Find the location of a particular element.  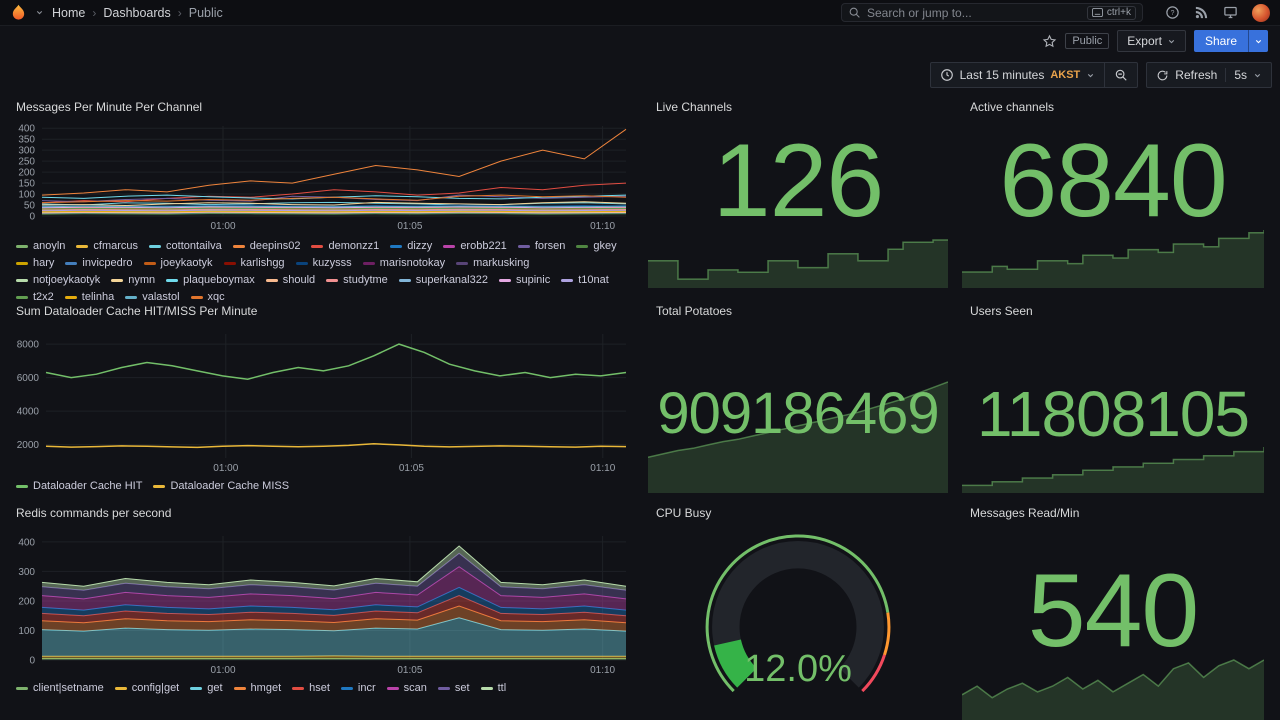

legend-item: marisnotokay is located at coordinates (404, 263).